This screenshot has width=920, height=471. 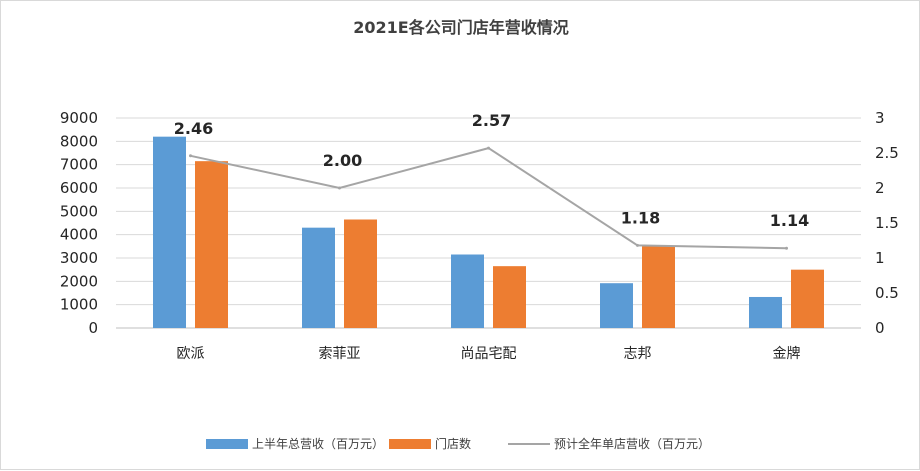 I want to click on right-tick-label: 1, so click(x=880, y=258).